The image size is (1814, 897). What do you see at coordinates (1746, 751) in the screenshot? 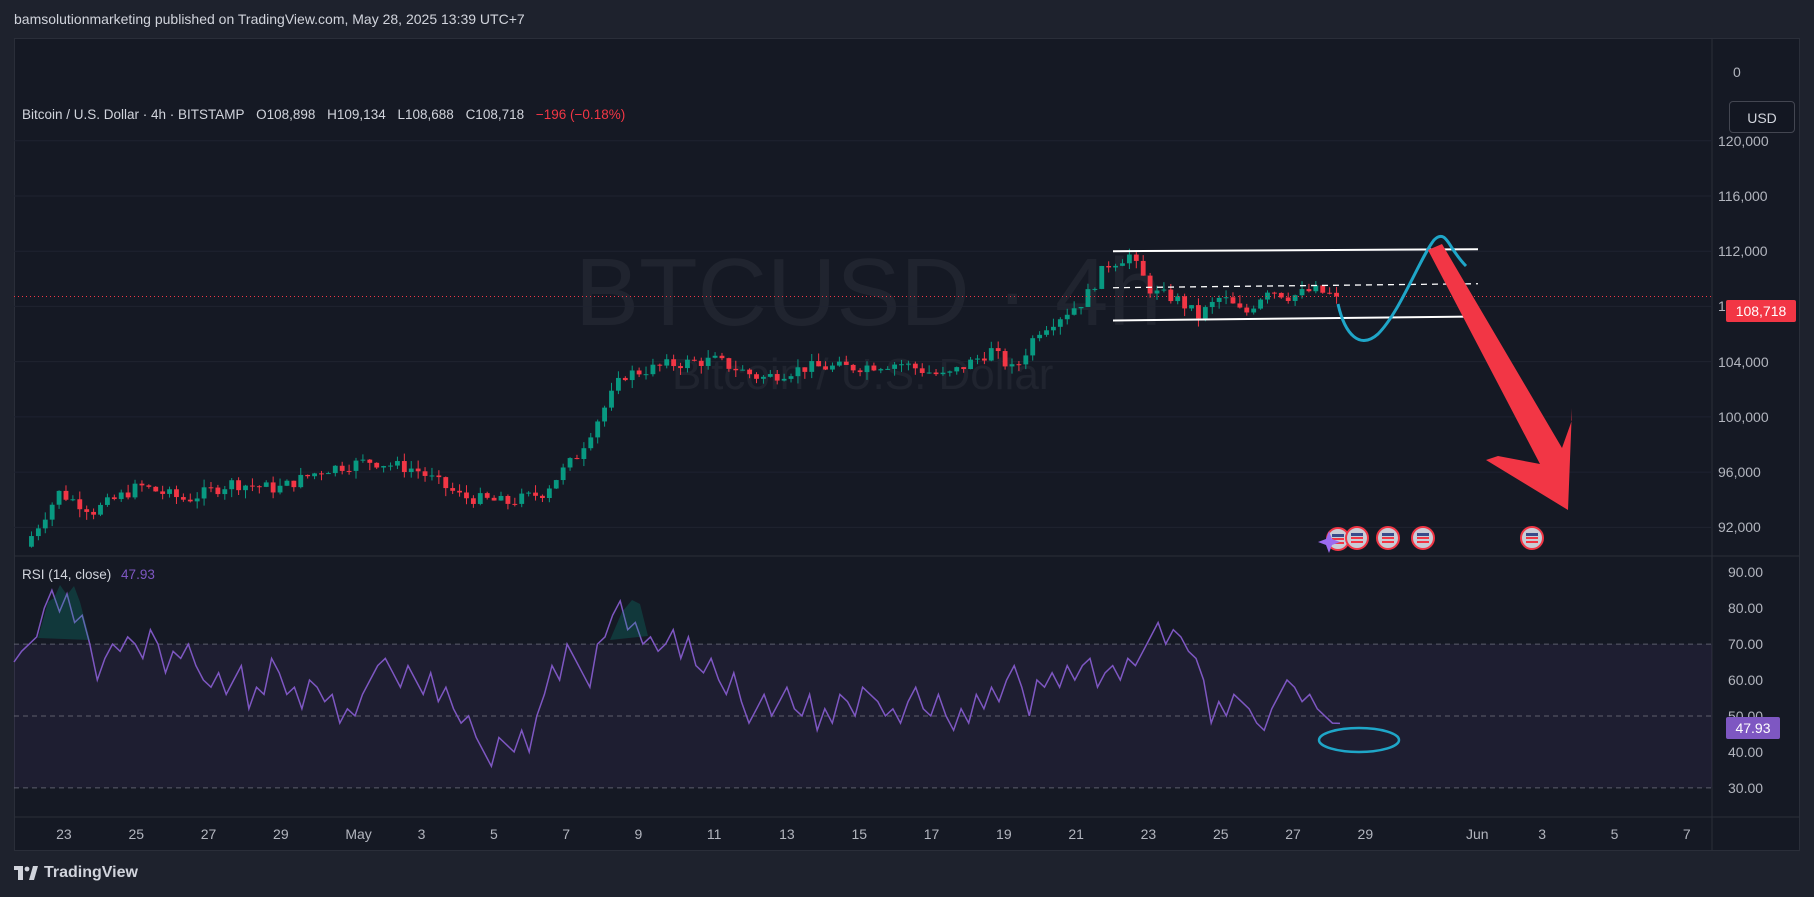
I see `rsi-tick-label: 40.00` at bounding box center [1746, 751].